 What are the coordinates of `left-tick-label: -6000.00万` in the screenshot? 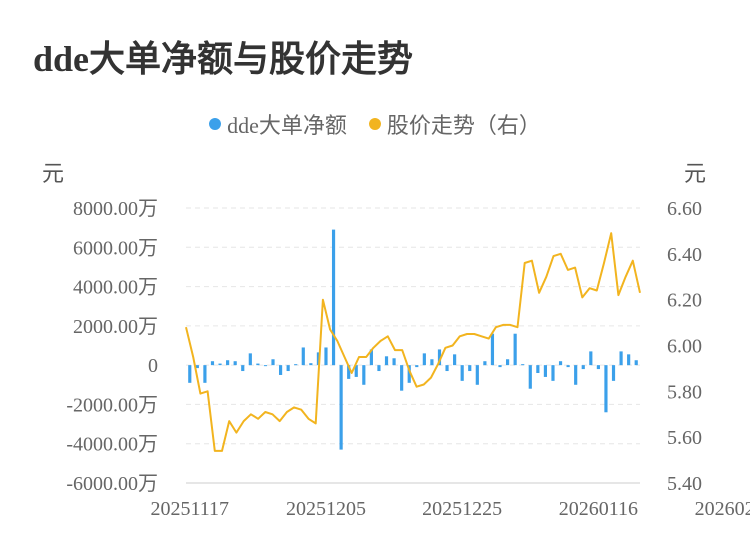 It's located at (112, 484).